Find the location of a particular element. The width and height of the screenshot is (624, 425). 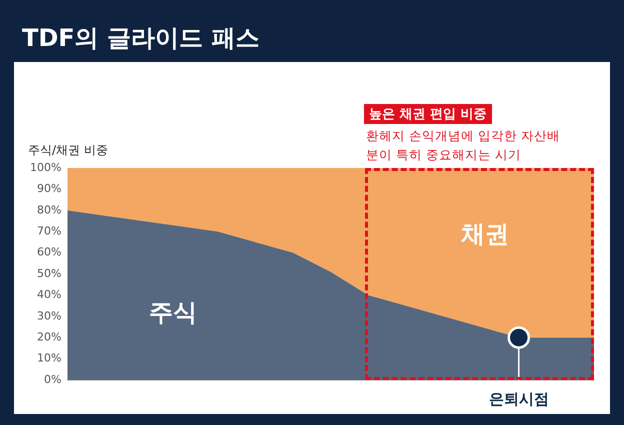

y-axis-title: 주식/채권 비중 is located at coordinates (68, 150).